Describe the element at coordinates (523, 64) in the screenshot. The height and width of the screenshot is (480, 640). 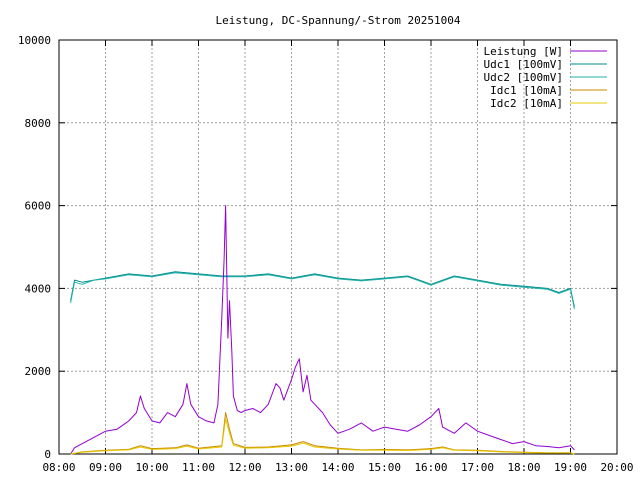
I see `legend-label: Udc1 [100mV]` at that location.